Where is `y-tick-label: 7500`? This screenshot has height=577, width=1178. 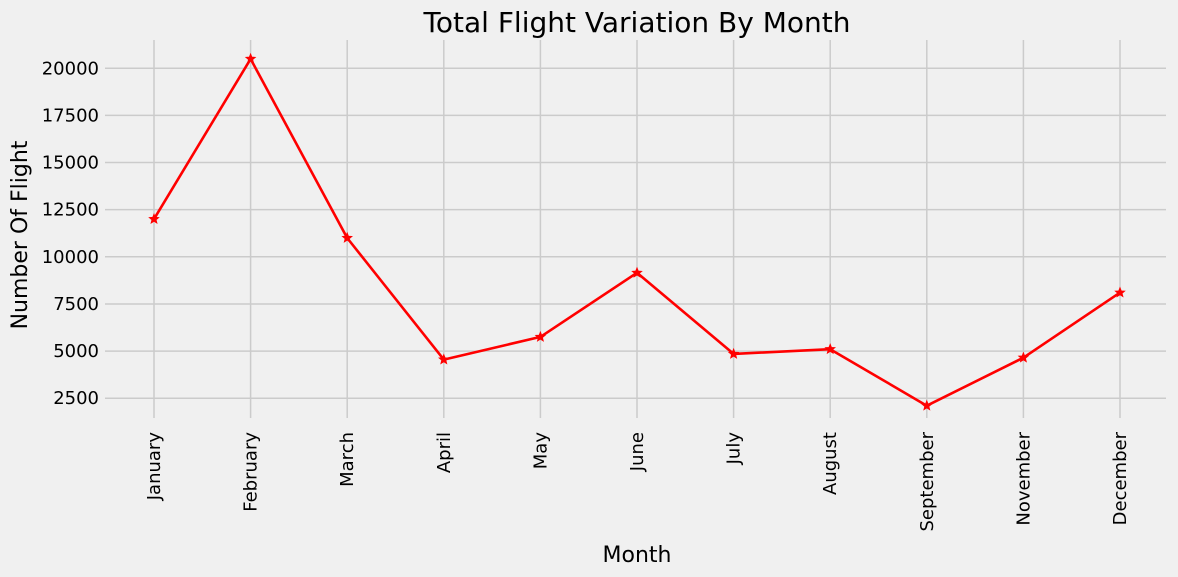
y-tick-label: 7500 is located at coordinates (76, 304).